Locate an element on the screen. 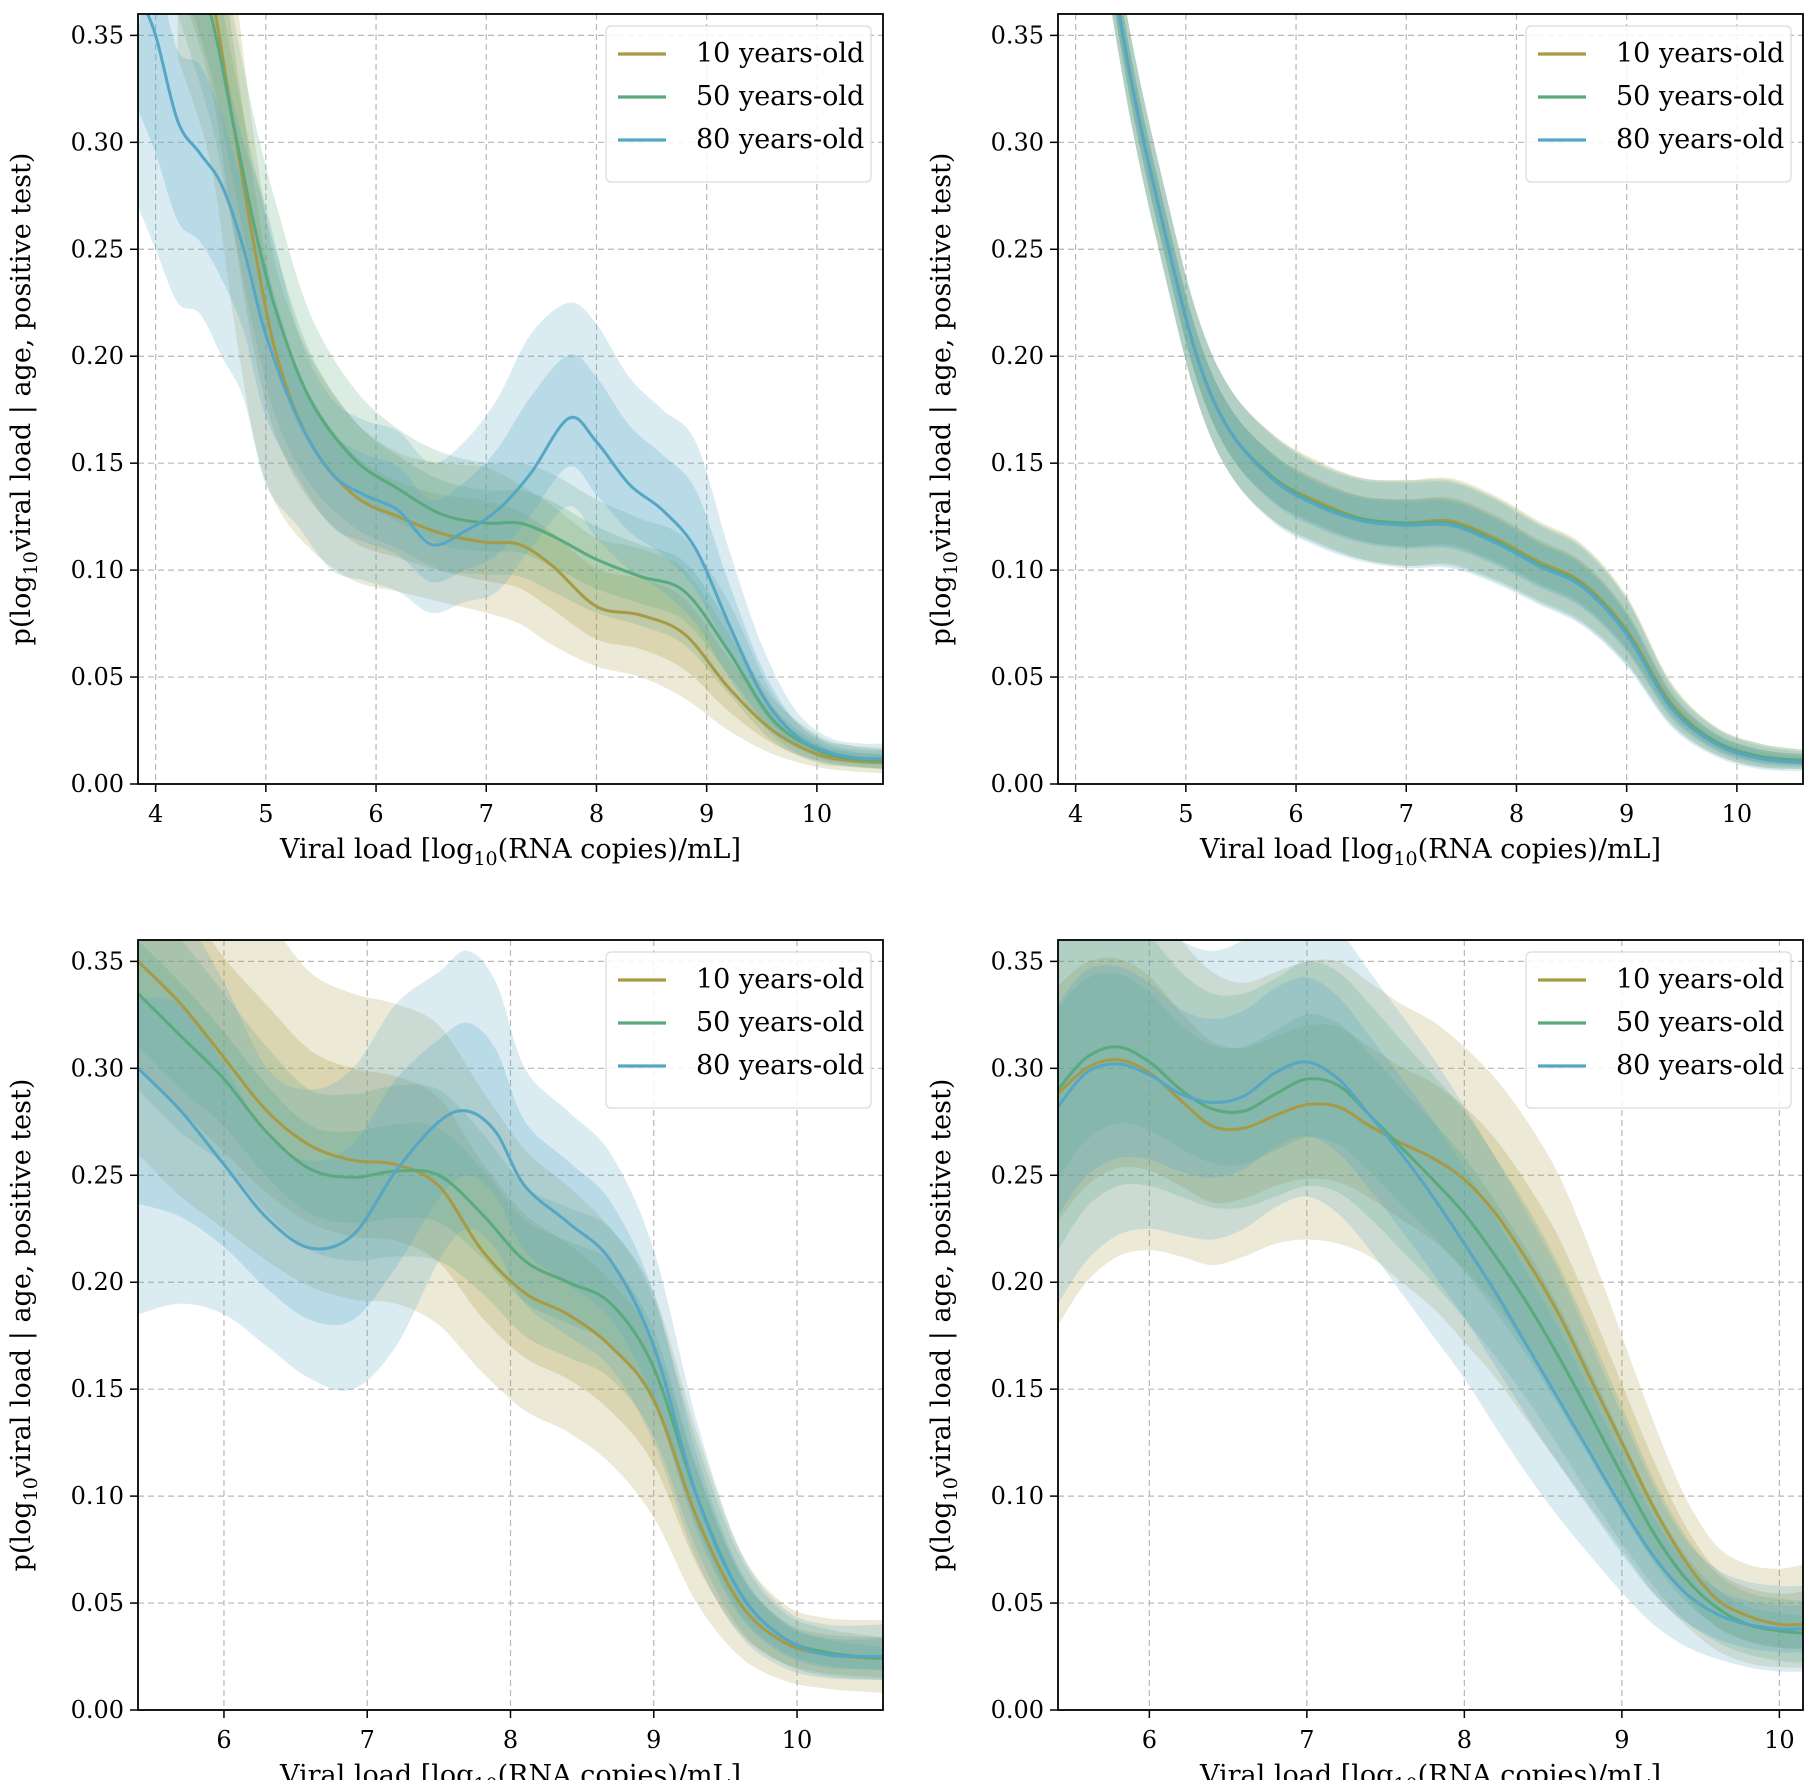 Image resolution: width=1820 pixels, height=1785 pixels. series-line-50yo is located at coordinates (1430, 1340).